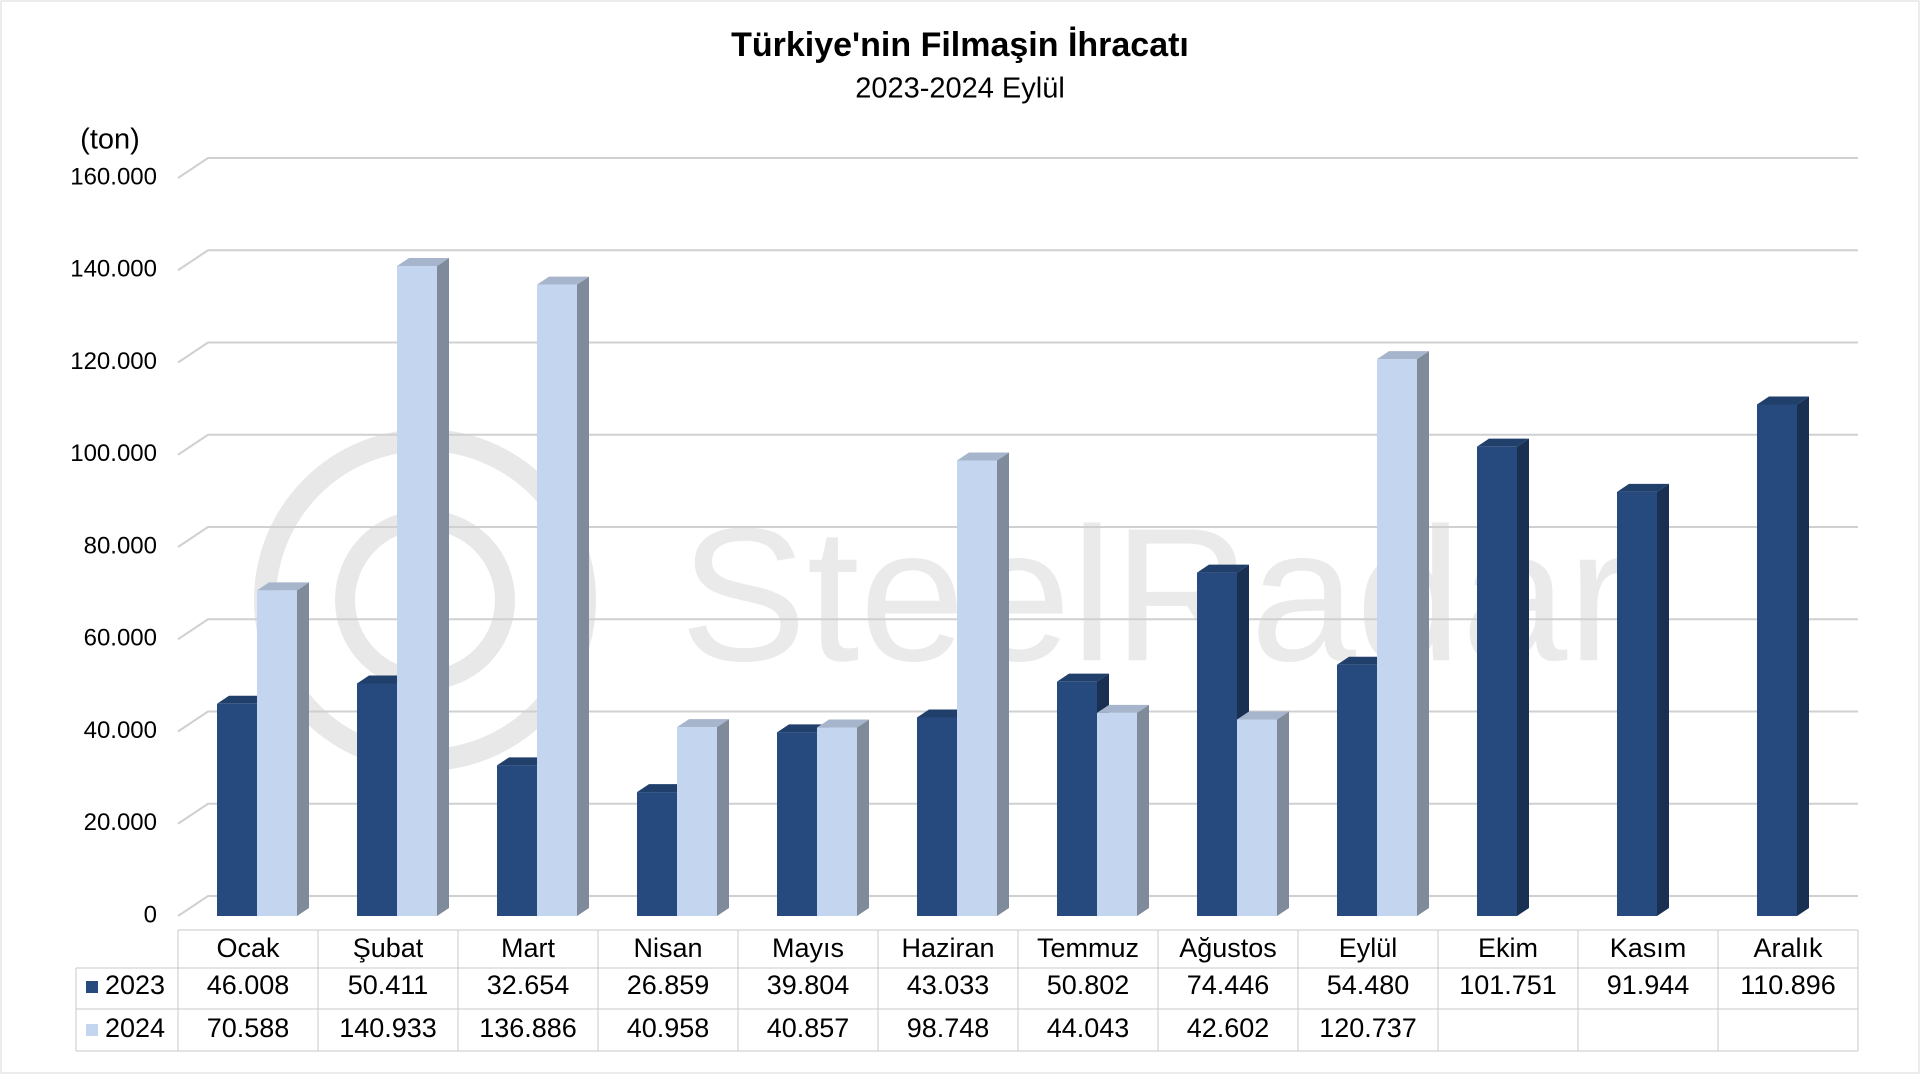 Image resolution: width=1920 pixels, height=1074 pixels. What do you see at coordinates (113, 453) in the screenshot?
I see `y-tick-label: 100.000` at bounding box center [113, 453].